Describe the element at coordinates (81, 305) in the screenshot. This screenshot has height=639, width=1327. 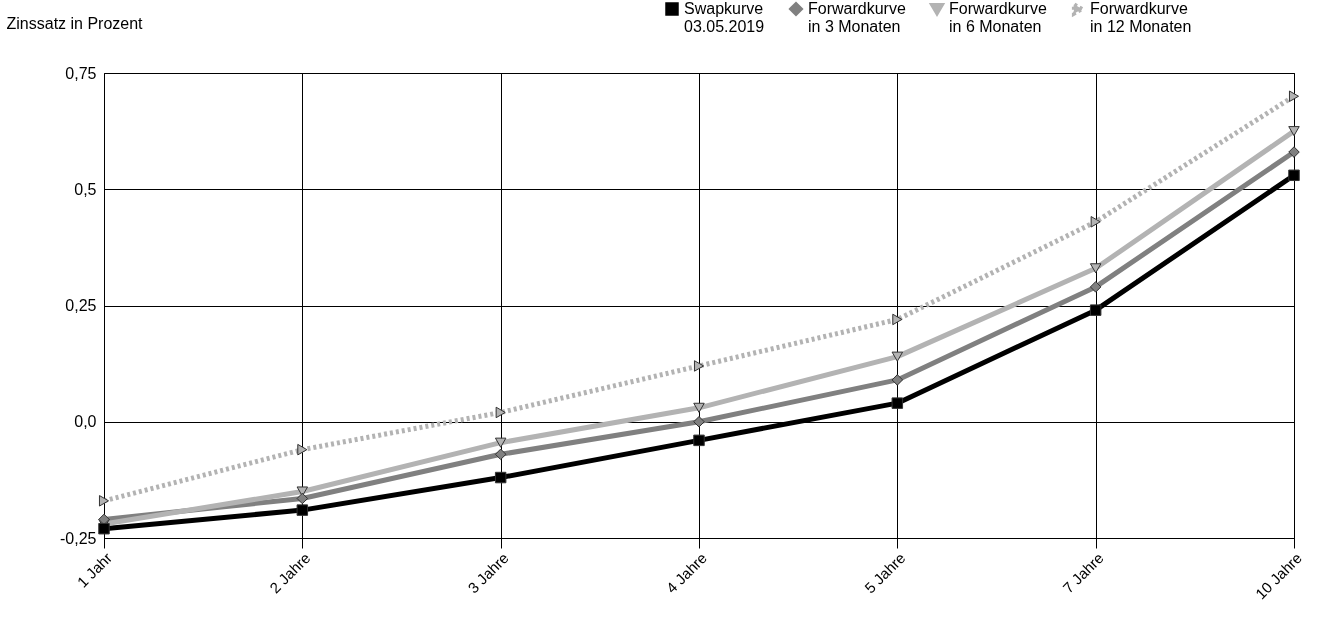
I see `y-tick-label: 0,25` at that location.